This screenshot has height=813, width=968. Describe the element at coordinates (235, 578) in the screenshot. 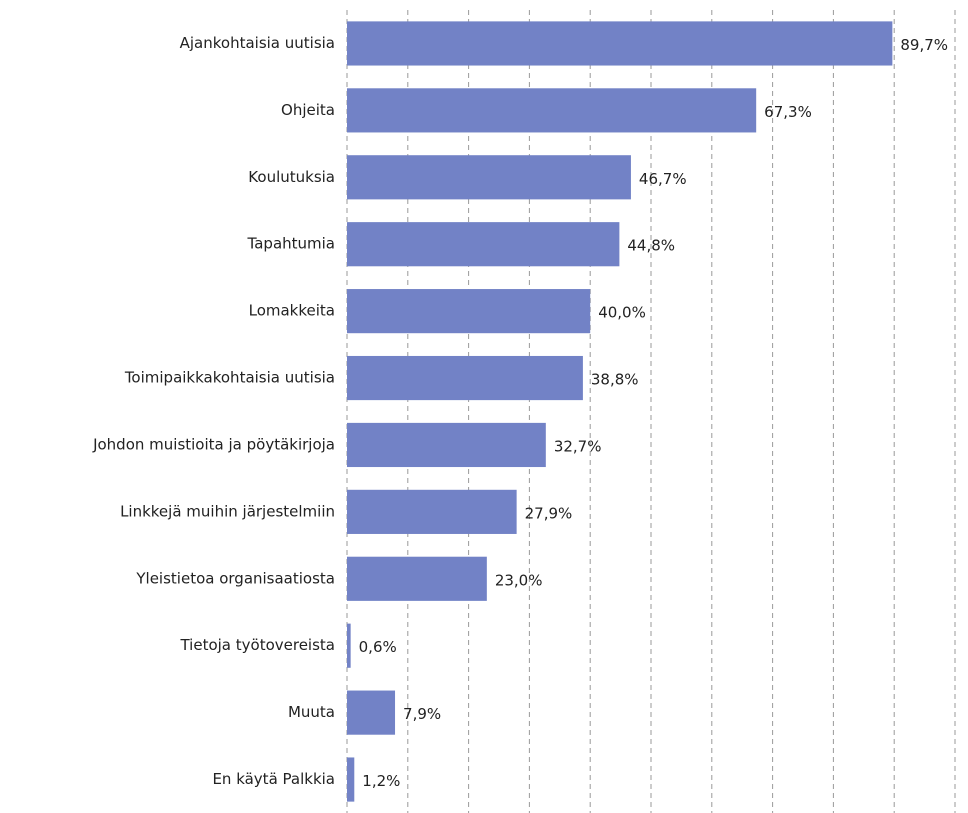

I see `category-label: Yleistietoa organisaatiosta` at that location.